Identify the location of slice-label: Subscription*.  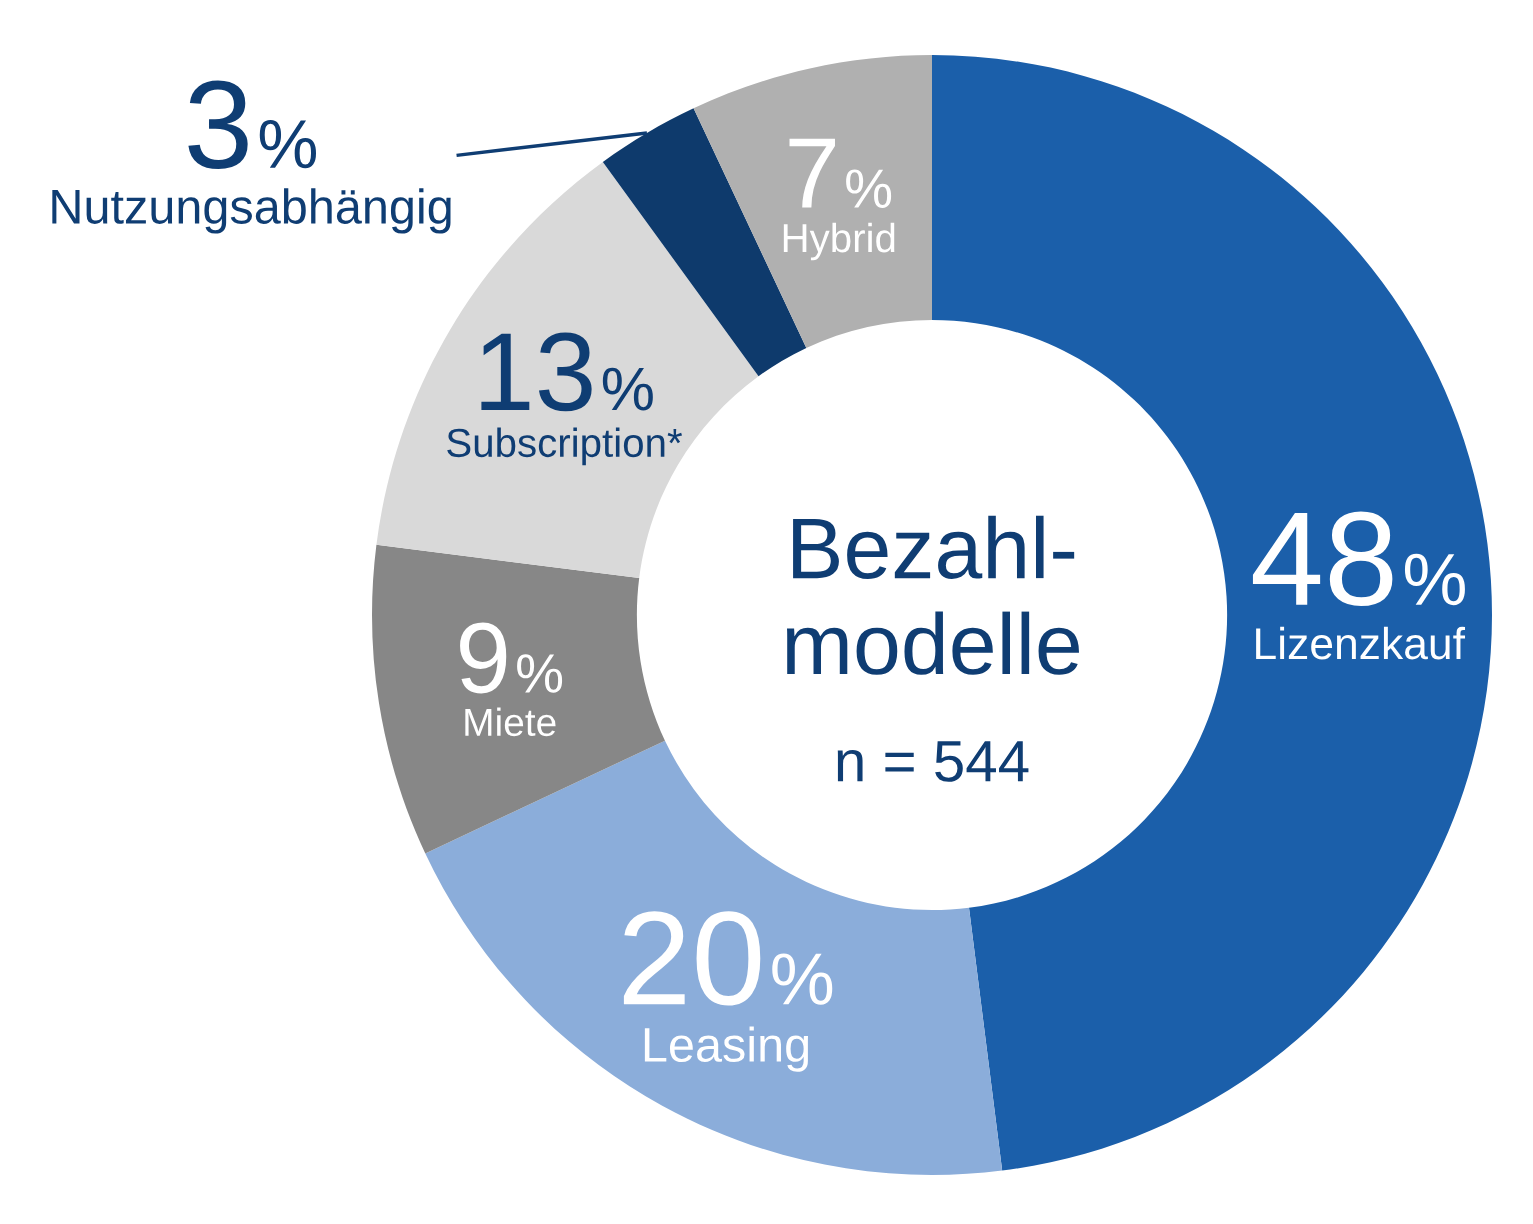
(565, 446).